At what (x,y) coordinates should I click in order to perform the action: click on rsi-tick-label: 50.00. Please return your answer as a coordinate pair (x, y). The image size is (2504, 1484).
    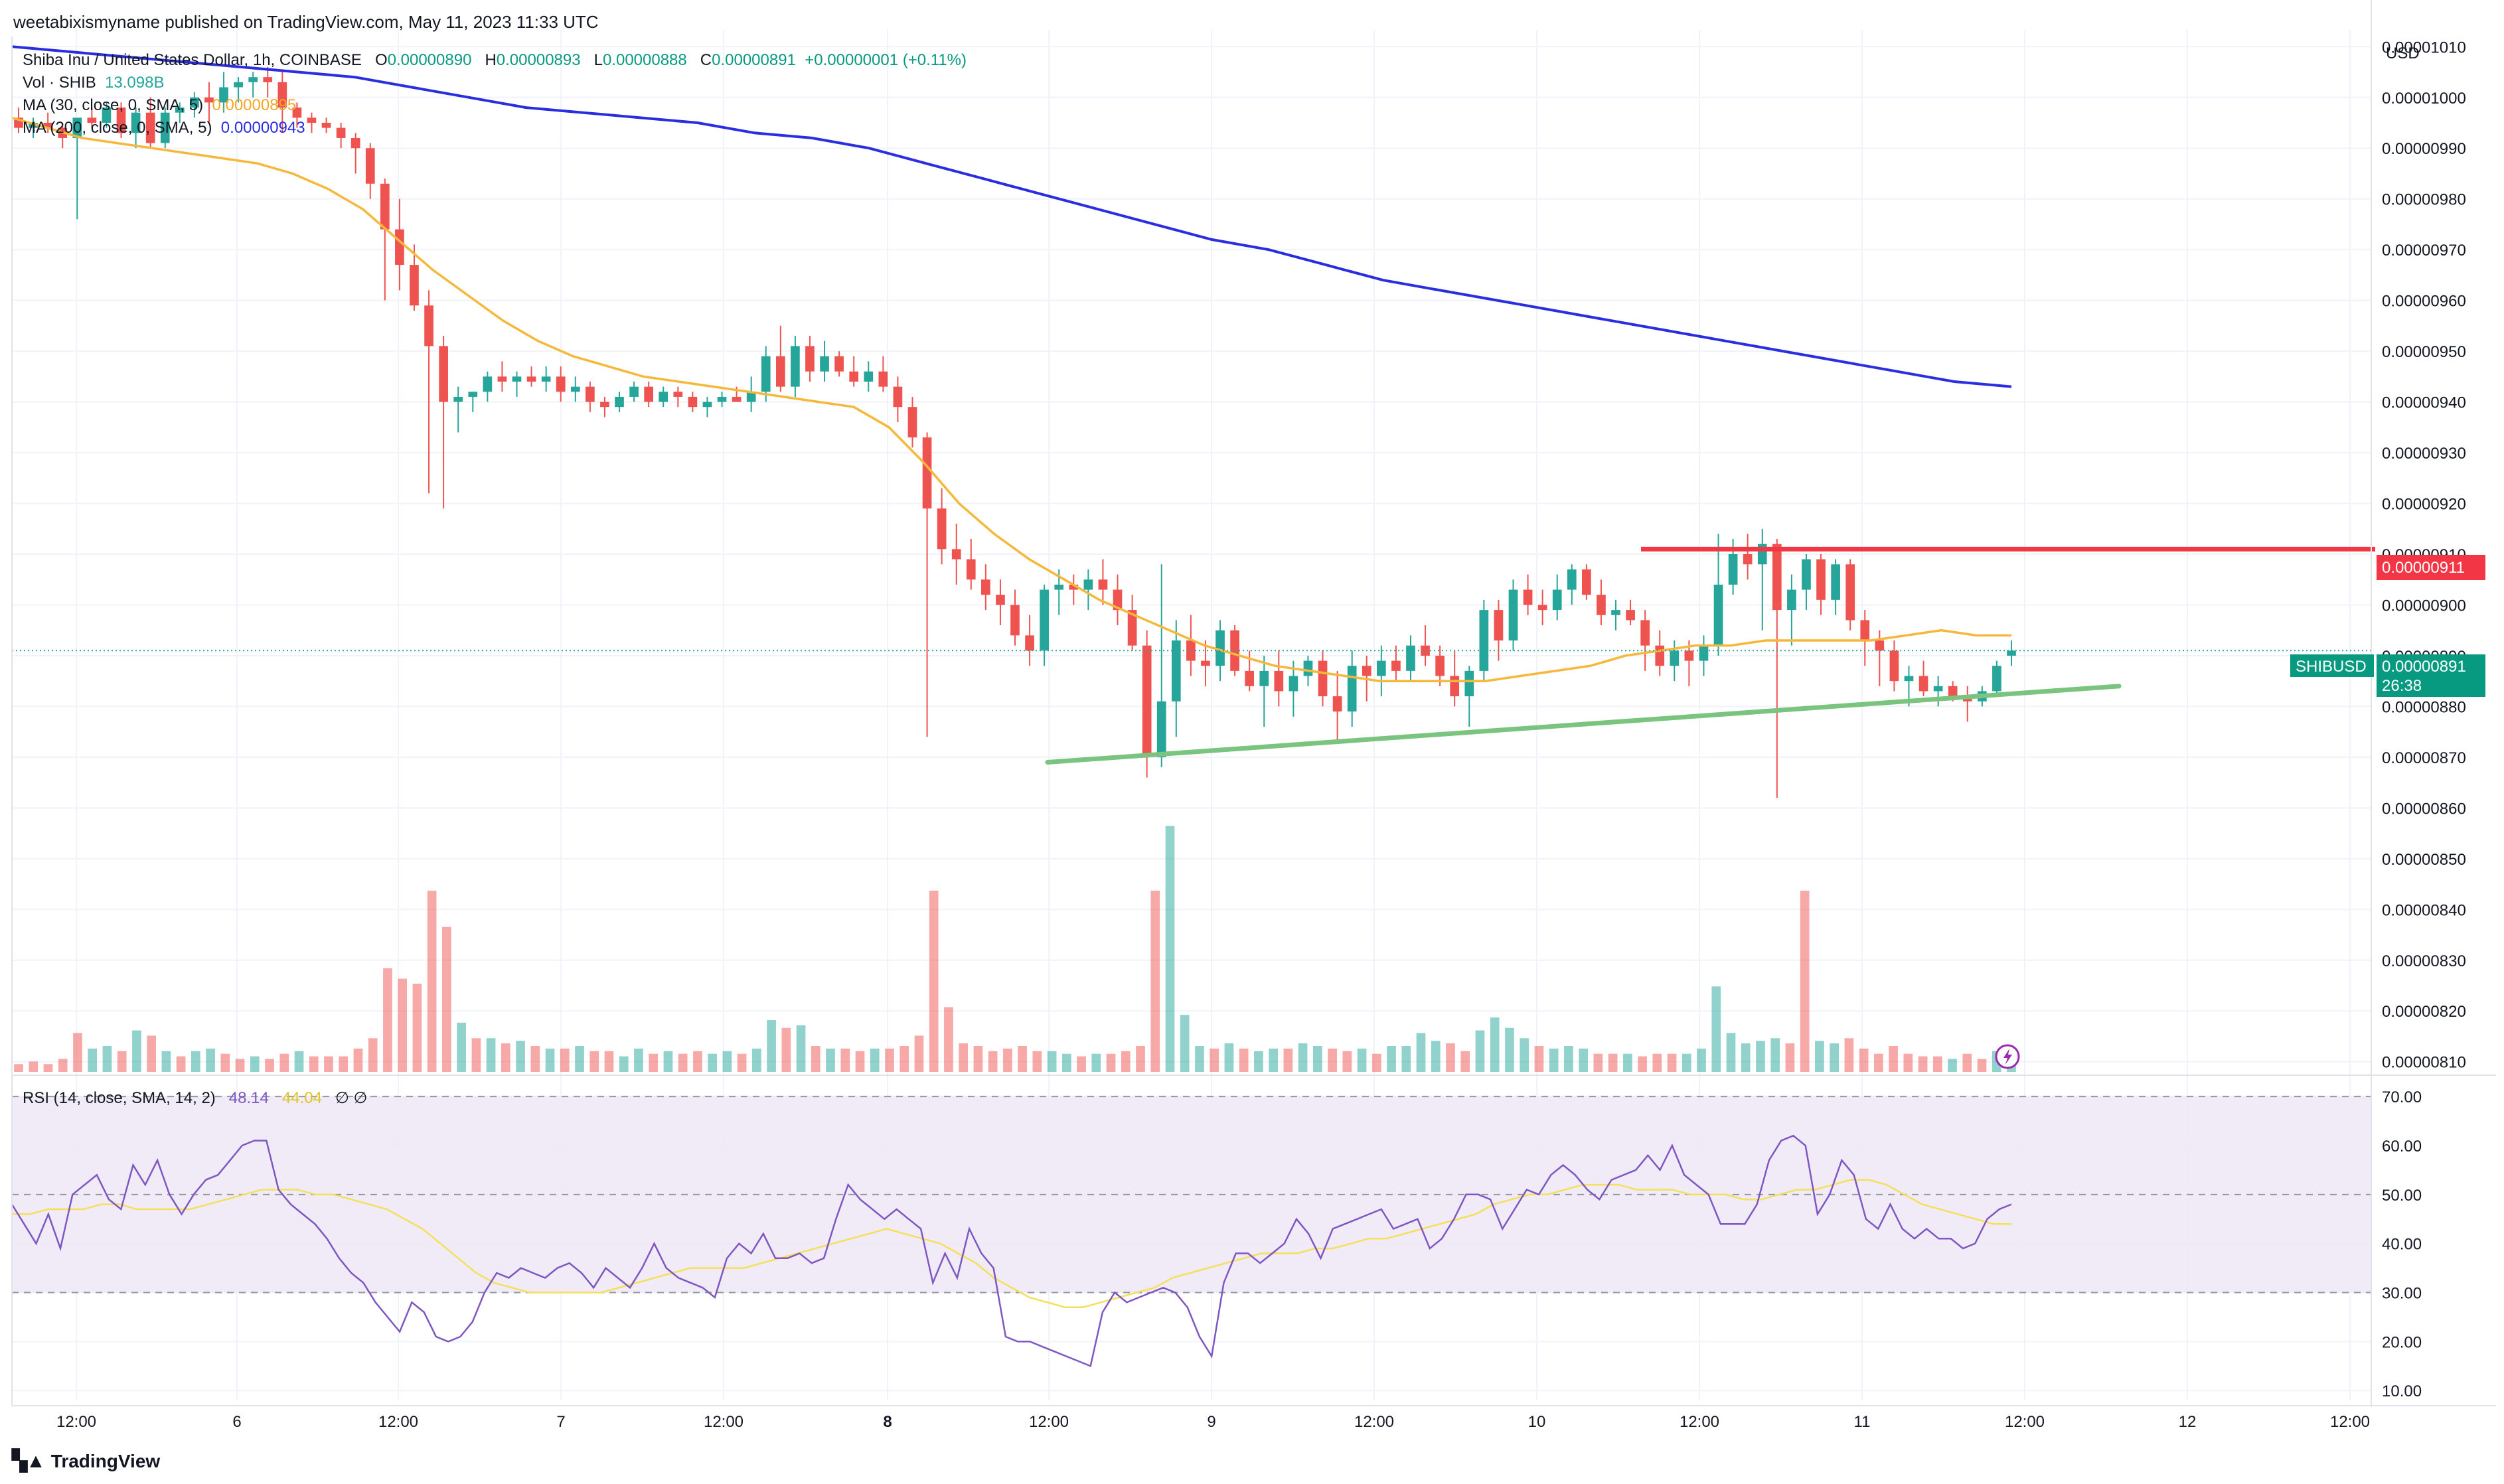
    Looking at the image, I should click on (2402, 1196).